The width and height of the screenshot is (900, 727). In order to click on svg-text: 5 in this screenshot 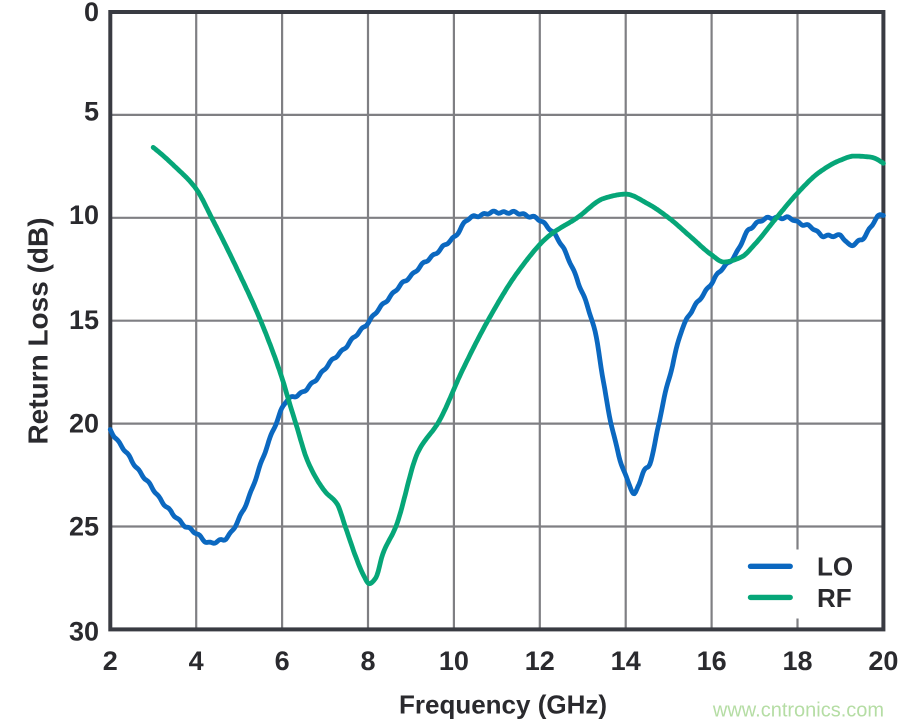, I will do `click(91, 112)`.